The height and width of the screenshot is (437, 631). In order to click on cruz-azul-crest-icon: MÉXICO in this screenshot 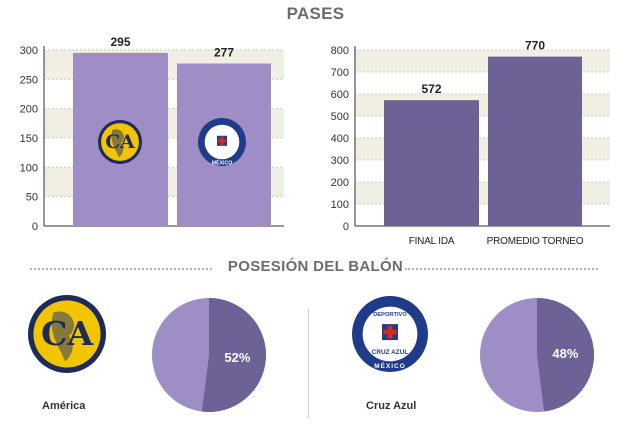, I will do `click(222, 142)`.